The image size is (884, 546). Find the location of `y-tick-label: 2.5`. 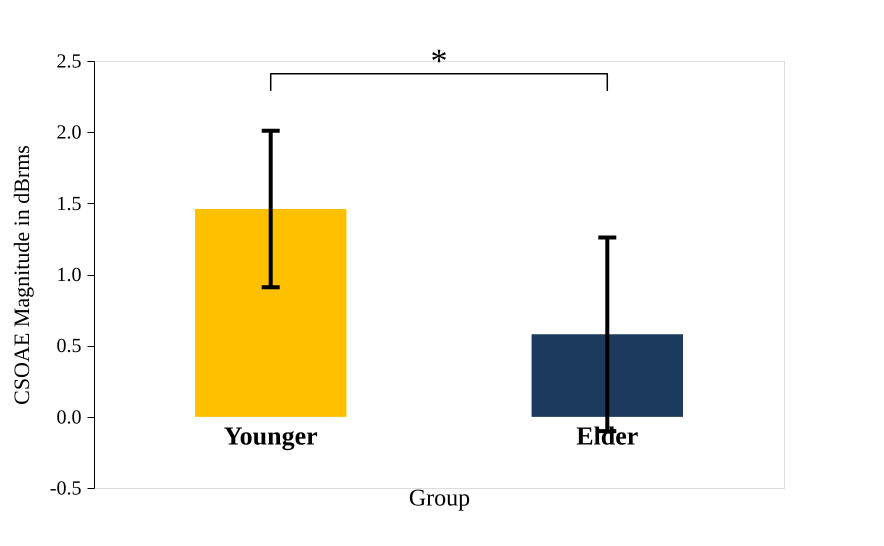

y-tick-label: 2.5 is located at coordinates (69, 61).